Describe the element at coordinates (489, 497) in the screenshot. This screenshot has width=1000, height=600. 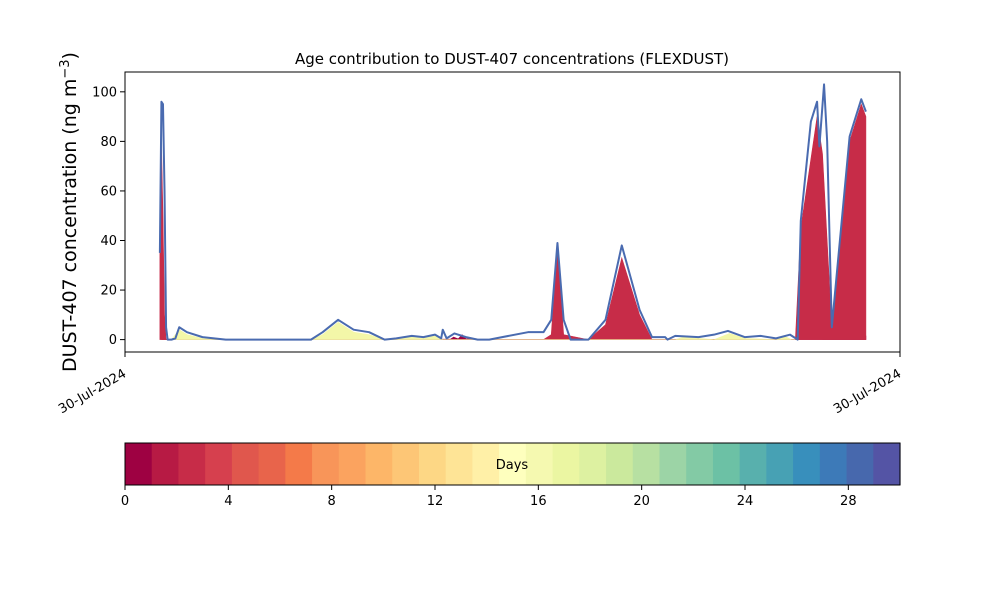
I see `colorbar-ticks: 0 4 8 12 16 20 24 28` at that location.